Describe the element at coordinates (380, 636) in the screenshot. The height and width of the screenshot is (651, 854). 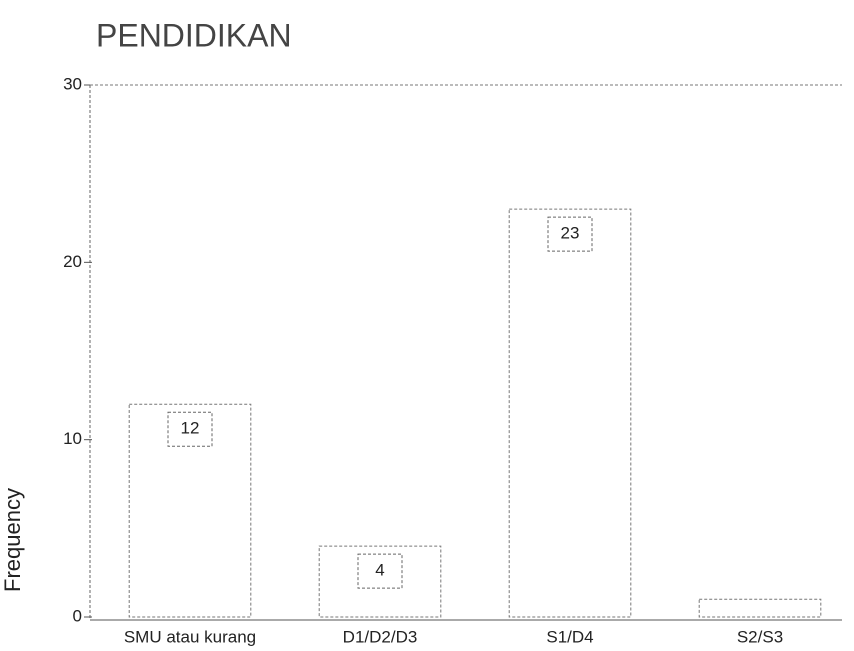
I see `x-tick-label: D1/D2/D3` at that location.